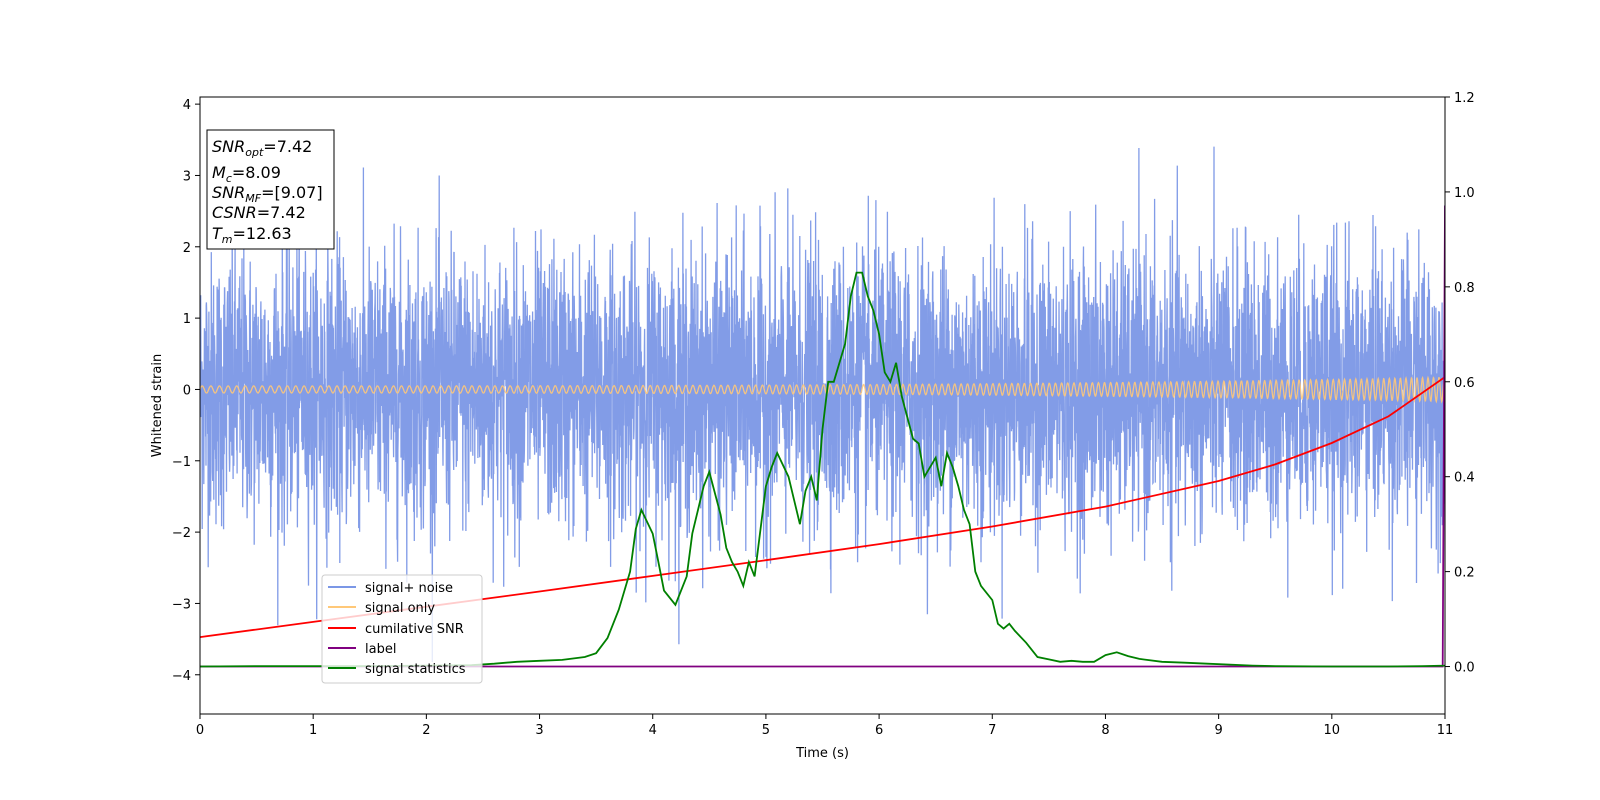  I want to click on info-snr-opt: SNRopt=7.42, so click(262, 148).